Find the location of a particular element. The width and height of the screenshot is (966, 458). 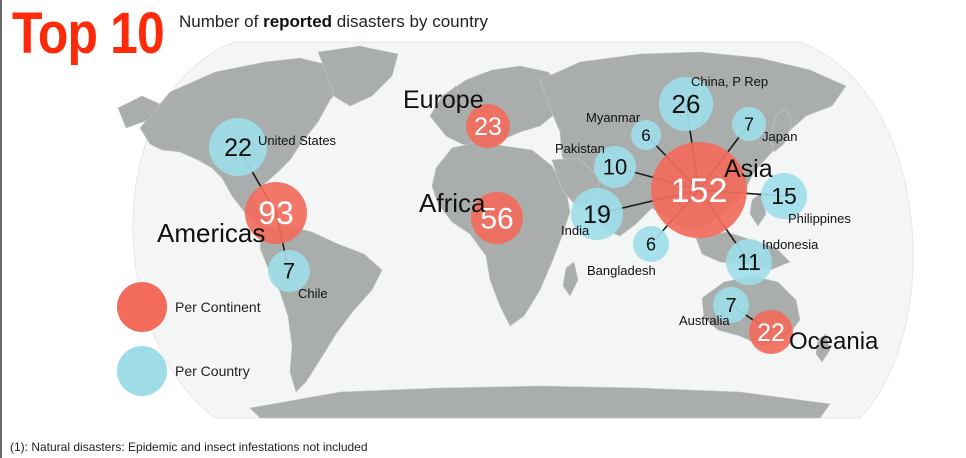

continent-label-africa: Africa is located at coordinates (452, 203).